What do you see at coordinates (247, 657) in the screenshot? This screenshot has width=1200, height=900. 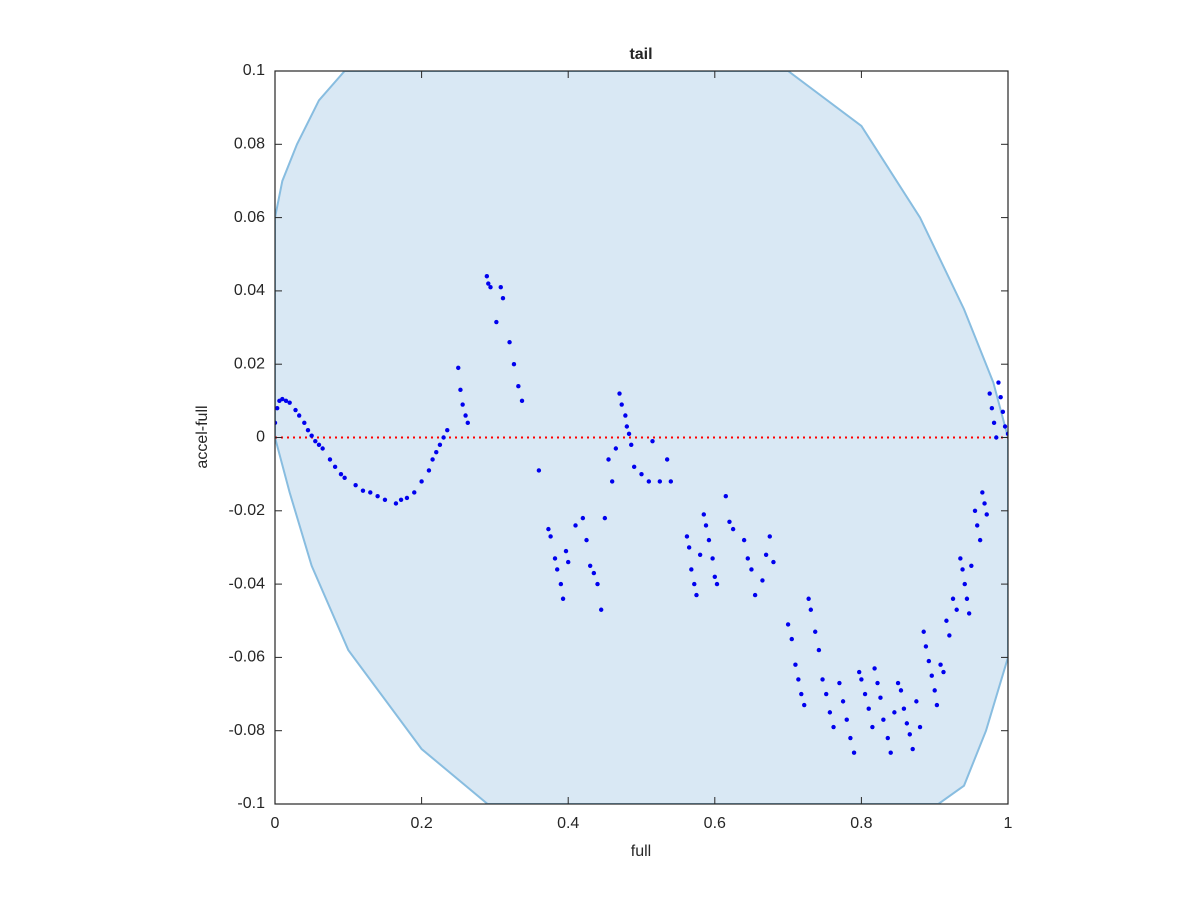 I see `y-tick-label: -0.06` at bounding box center [247, 657].